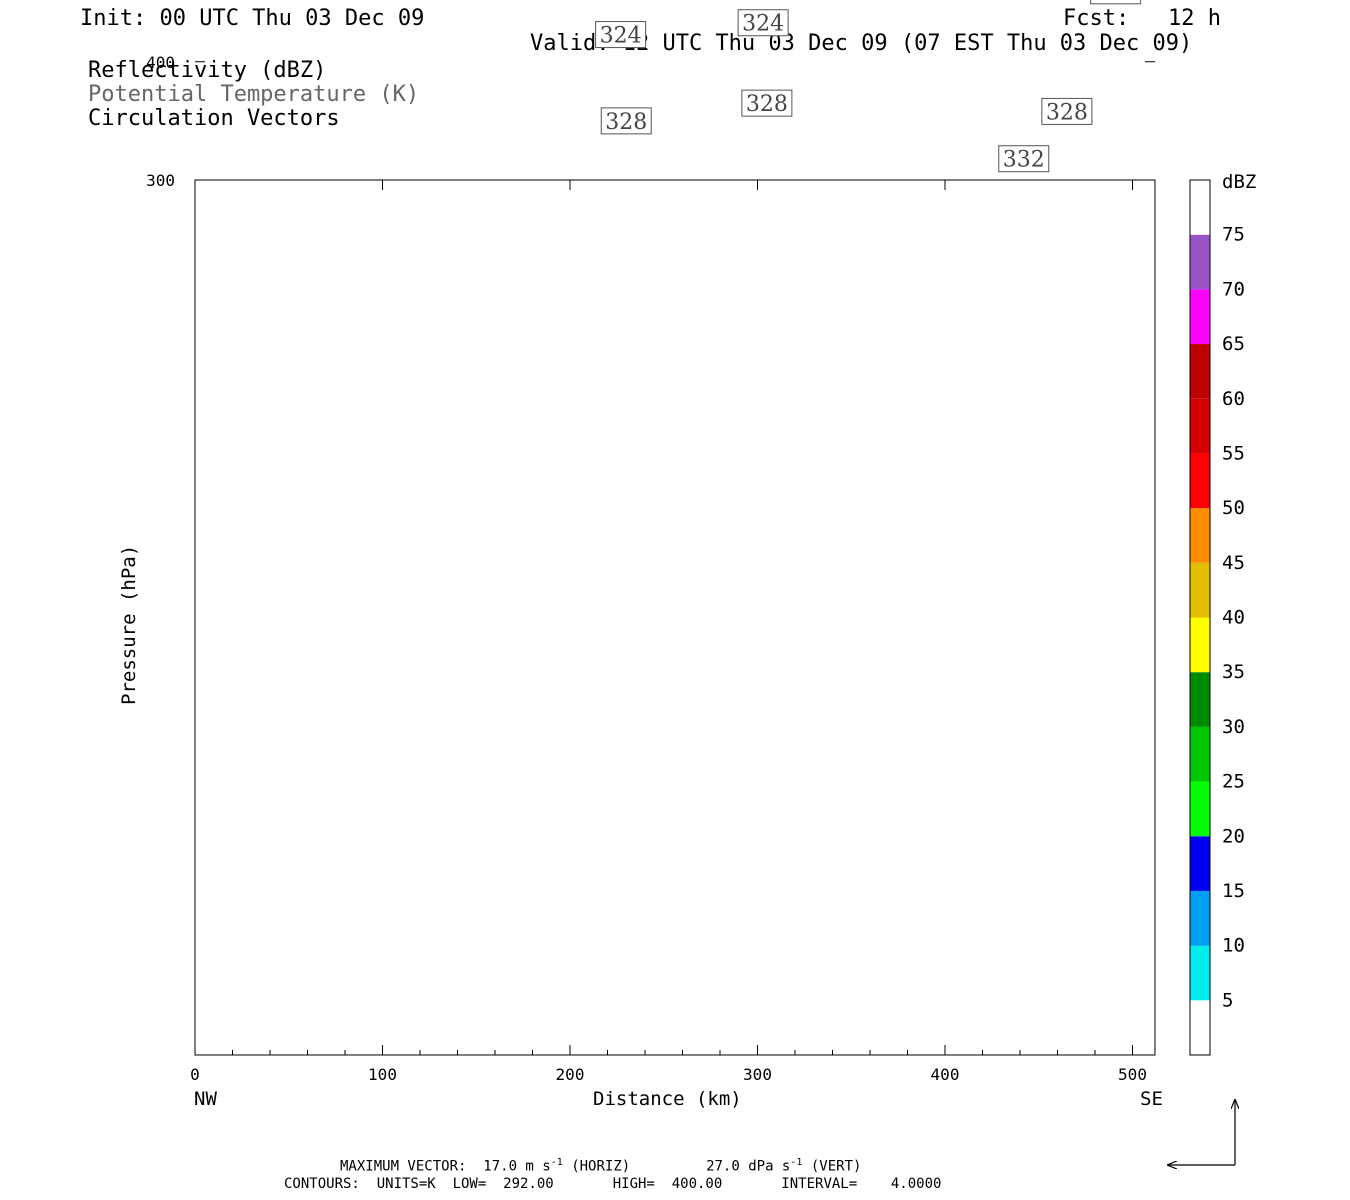  Describe the element at coordinates (254, 94) in the screenshot. I see `field-title-theta: Potential Temperature (K)` at that location.